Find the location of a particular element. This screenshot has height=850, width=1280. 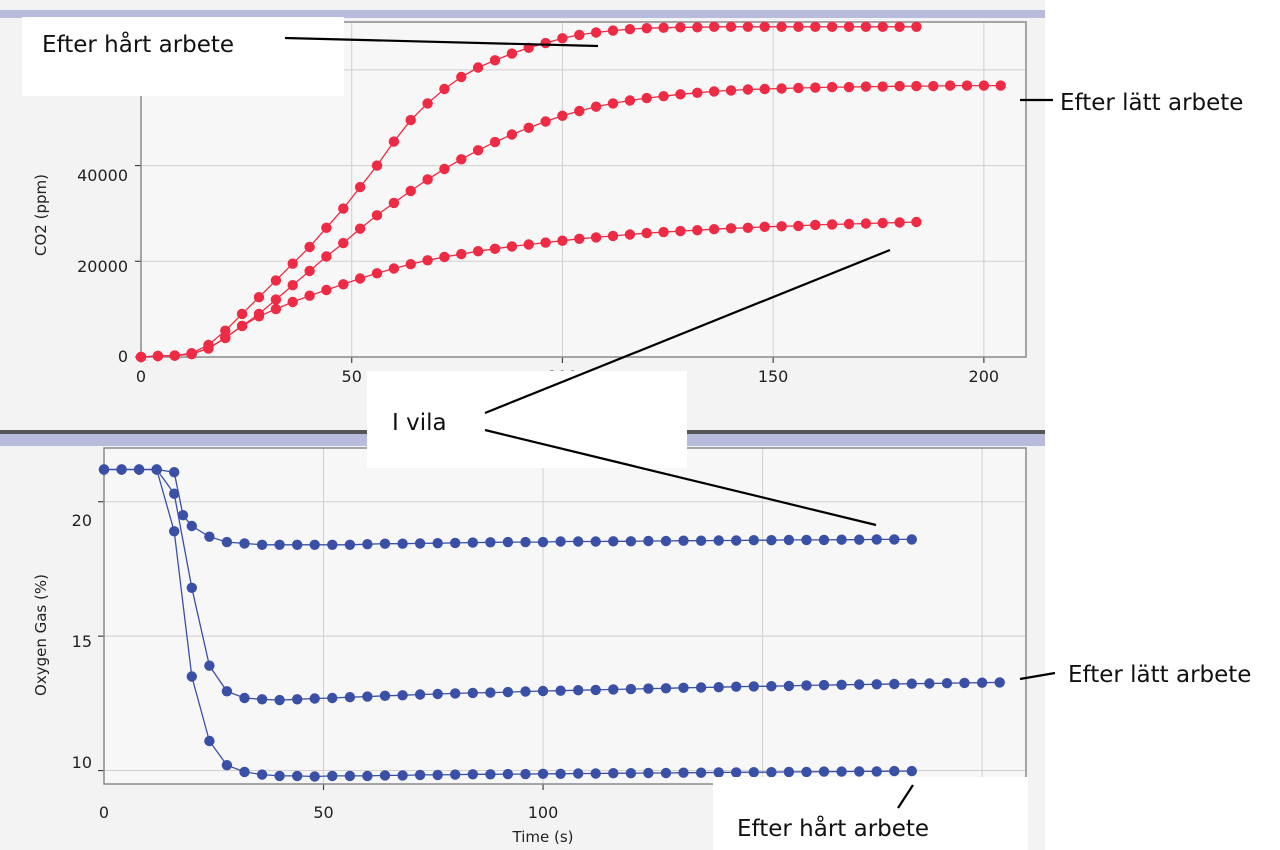

leader-light-bottom is located at coordinates (1037, 676).